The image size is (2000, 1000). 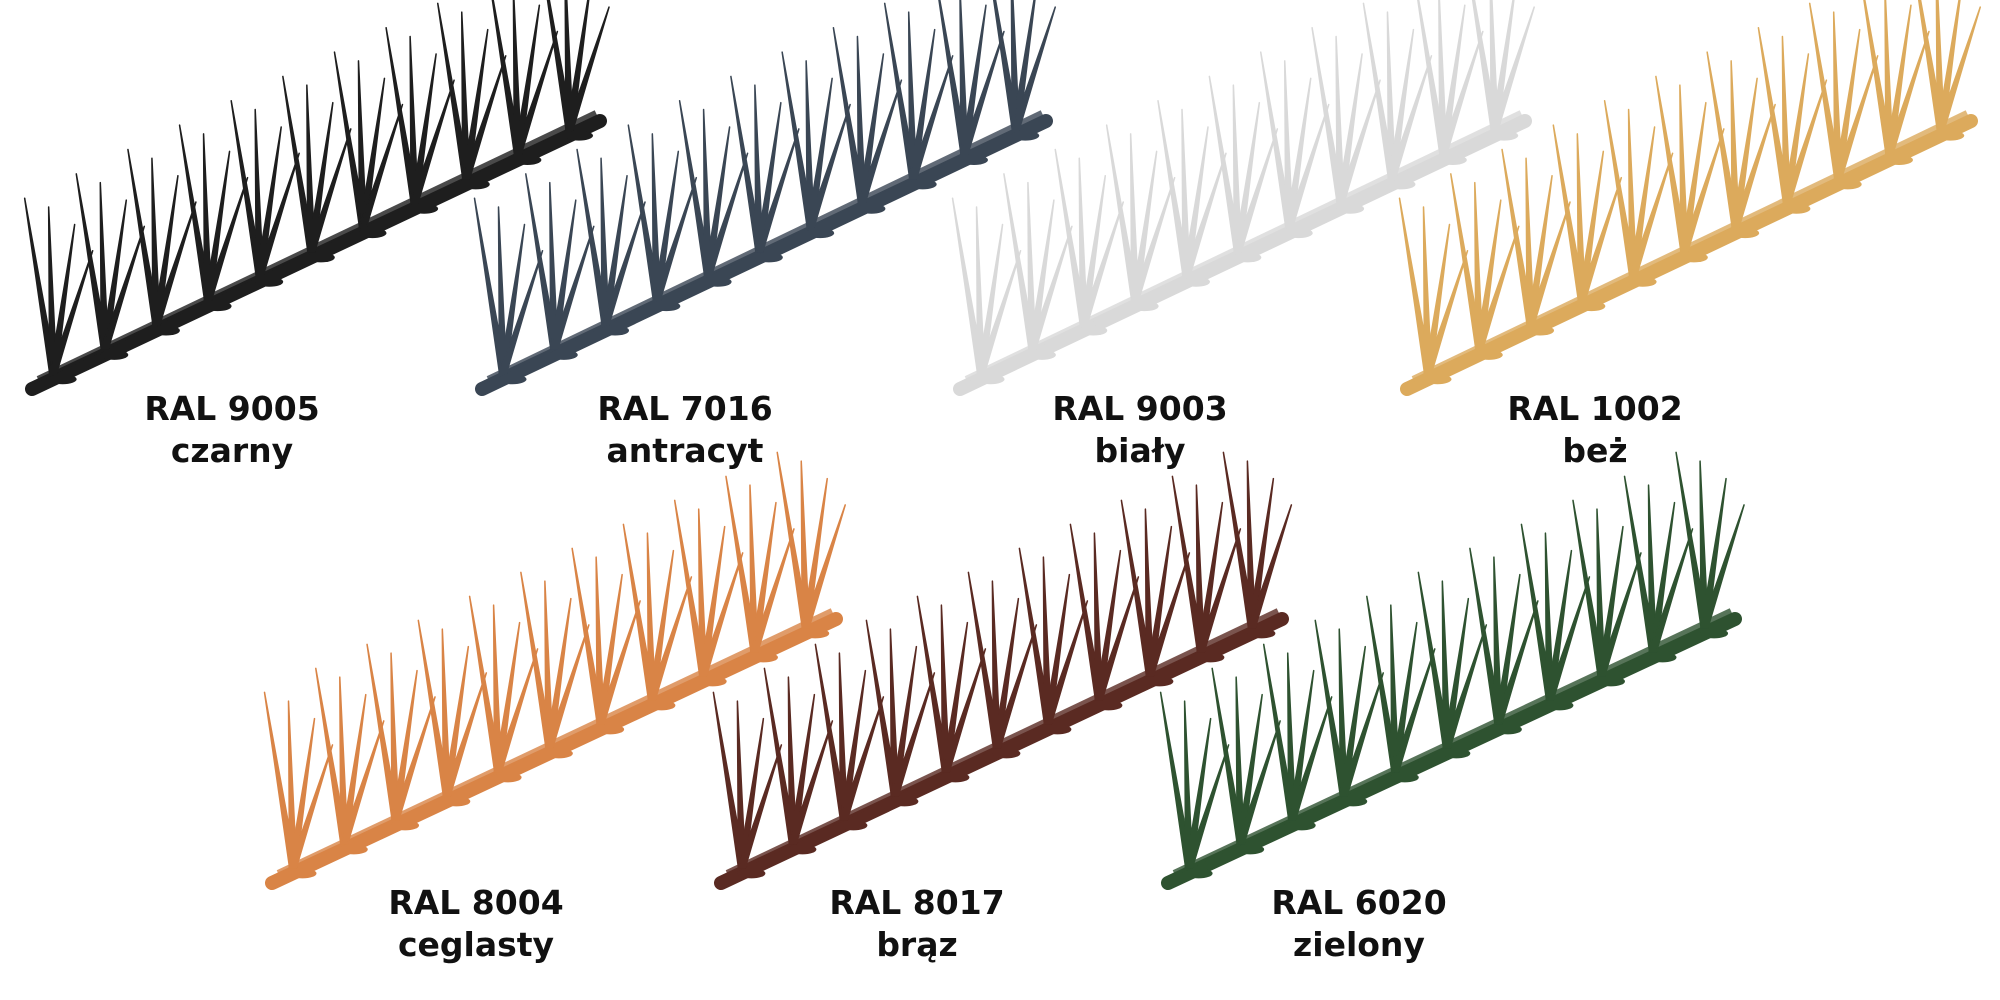 What do you see at coordinates (475, 902) in the screenshot?
I see `color-code: RAL 8004` at bounding box center [475, 902].